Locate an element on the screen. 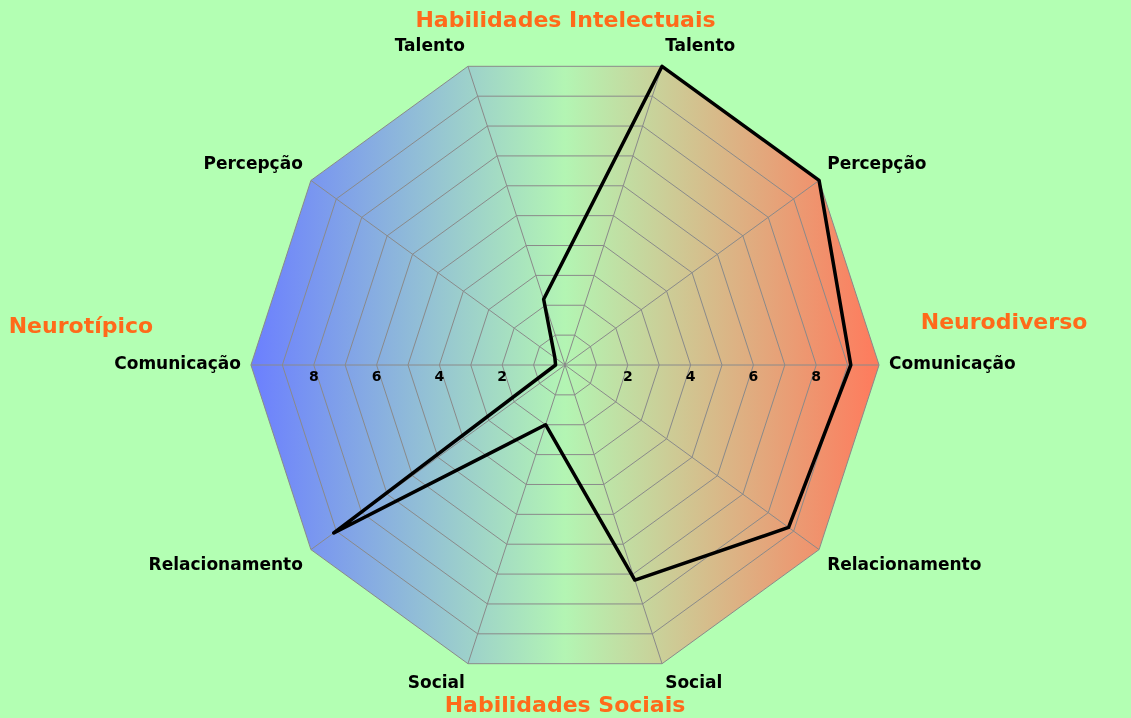 Image resolution: width=1131 pixels, height=718 pixels. text: Habilidades Sociais is located at coordinates (565, 704).